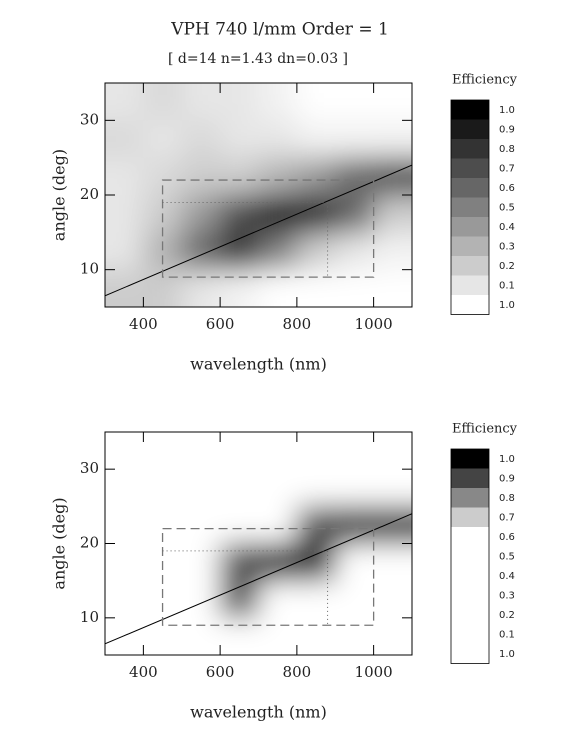  I want to click on y-tick-label: 20, so click(89, 194).